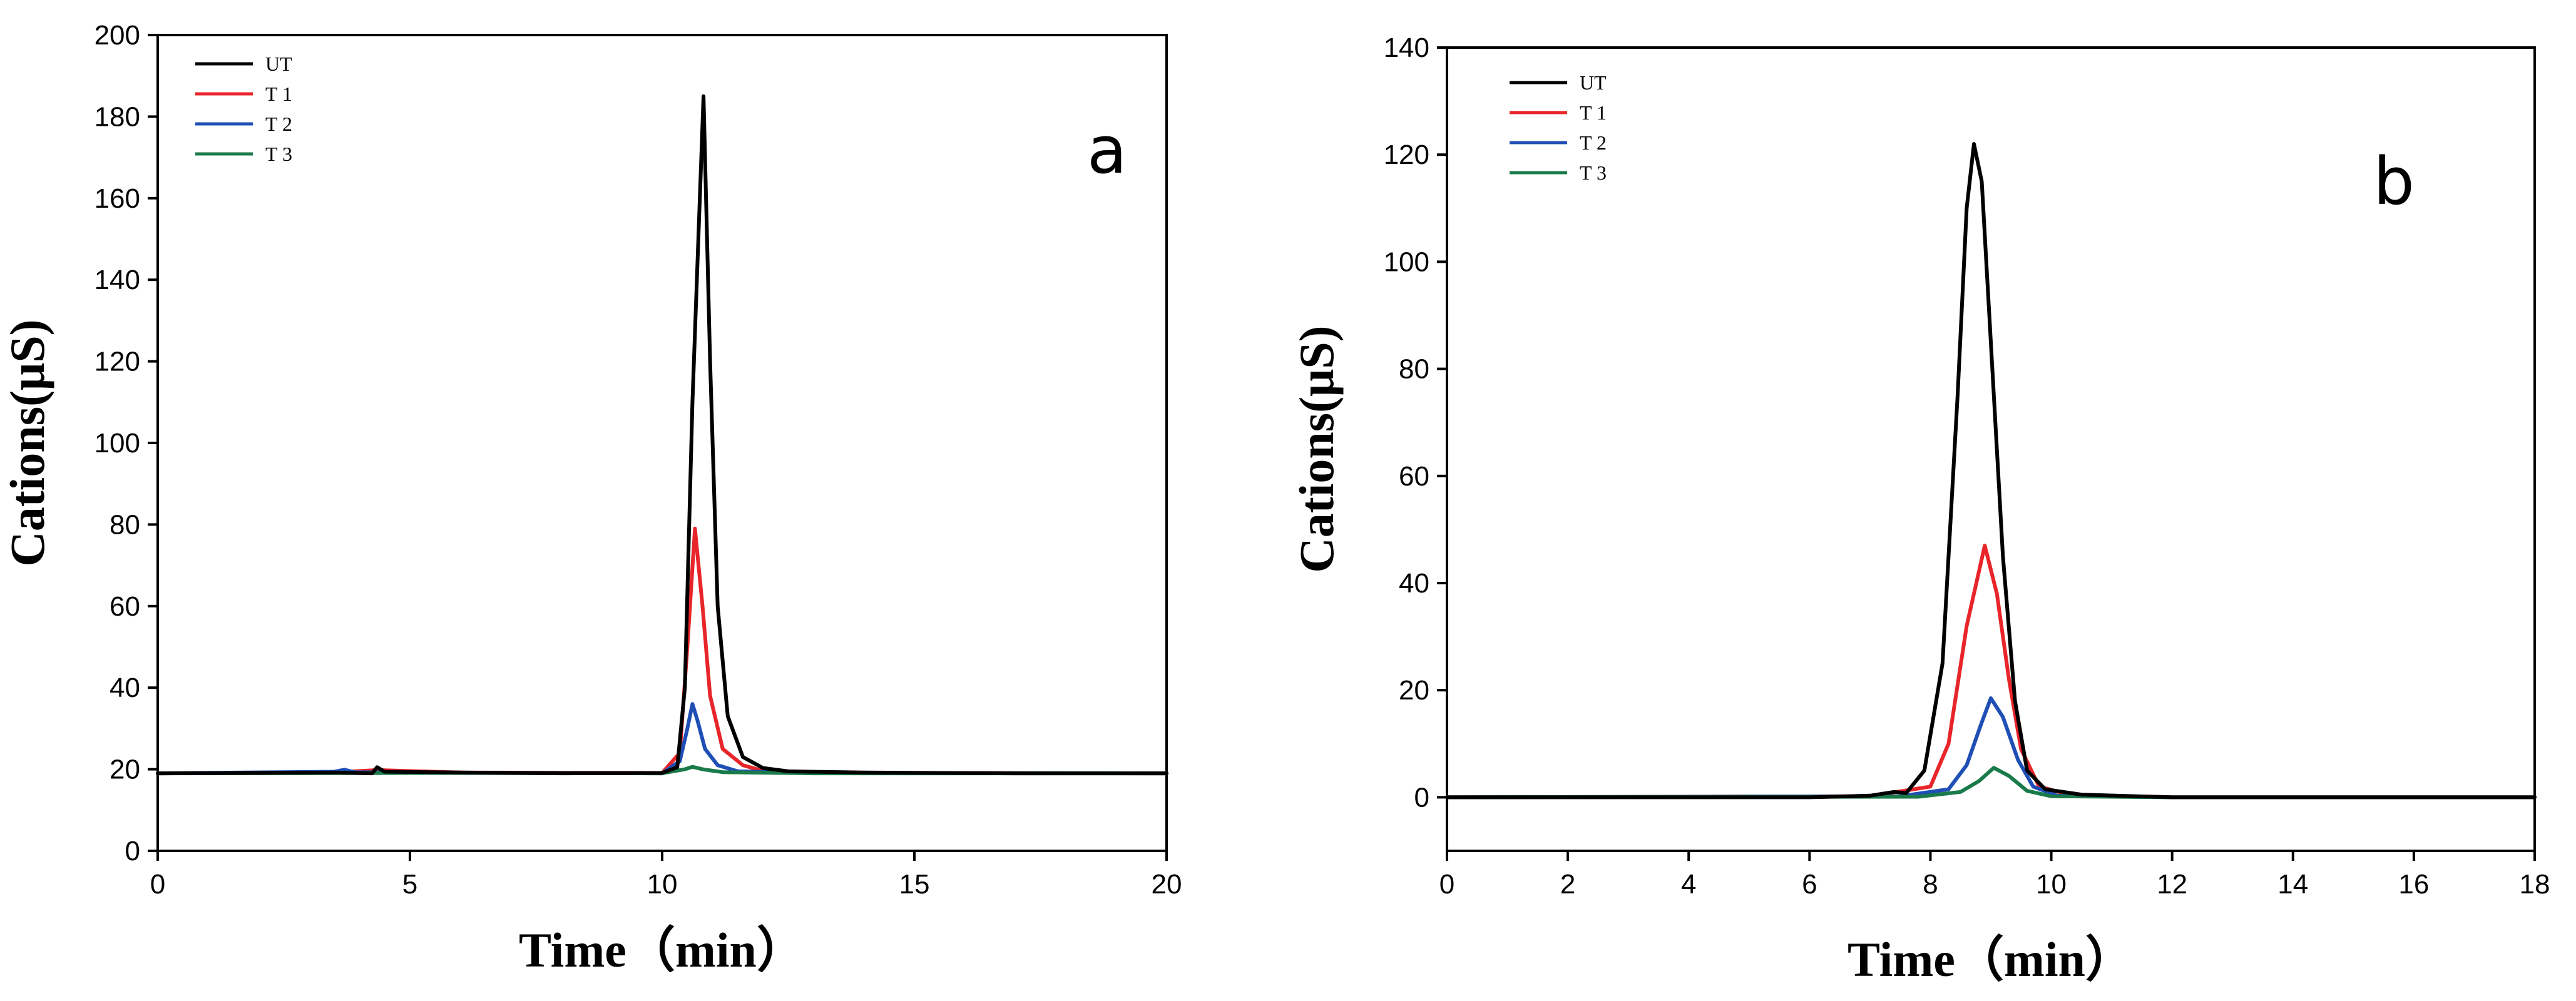 This screenshot has height=1001, width=2576. Describe the element at coordinates (409, 885) in the screenshot. I see `x-tick-label: 5` at that location.